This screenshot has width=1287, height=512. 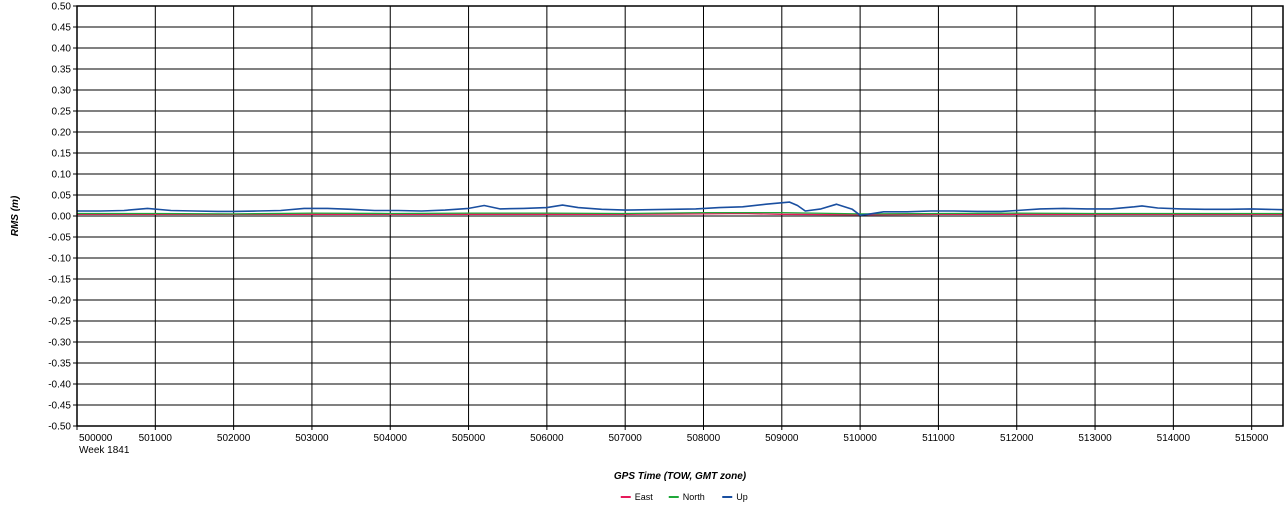 I want to click on series-line-up, so click(x=680, y=208).